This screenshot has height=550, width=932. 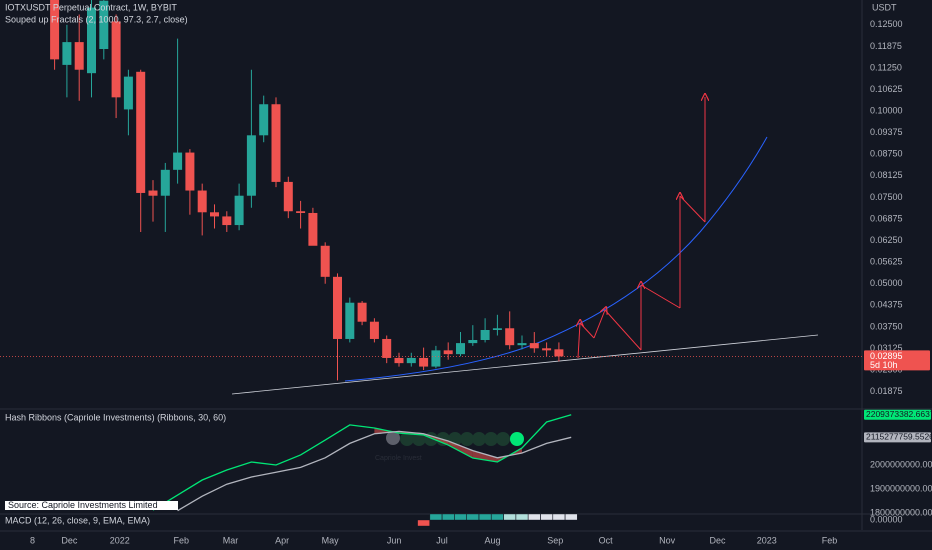 I want to click on last-price-tag, so click(x=897, y=360).